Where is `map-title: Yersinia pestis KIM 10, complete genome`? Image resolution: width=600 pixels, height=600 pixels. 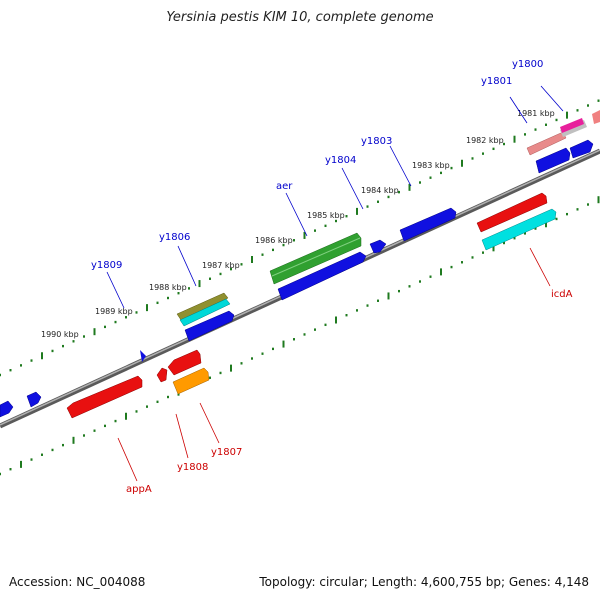 map-title: Yersinia pestis KIM 10, complete genome is located at coordinates (300, 17).